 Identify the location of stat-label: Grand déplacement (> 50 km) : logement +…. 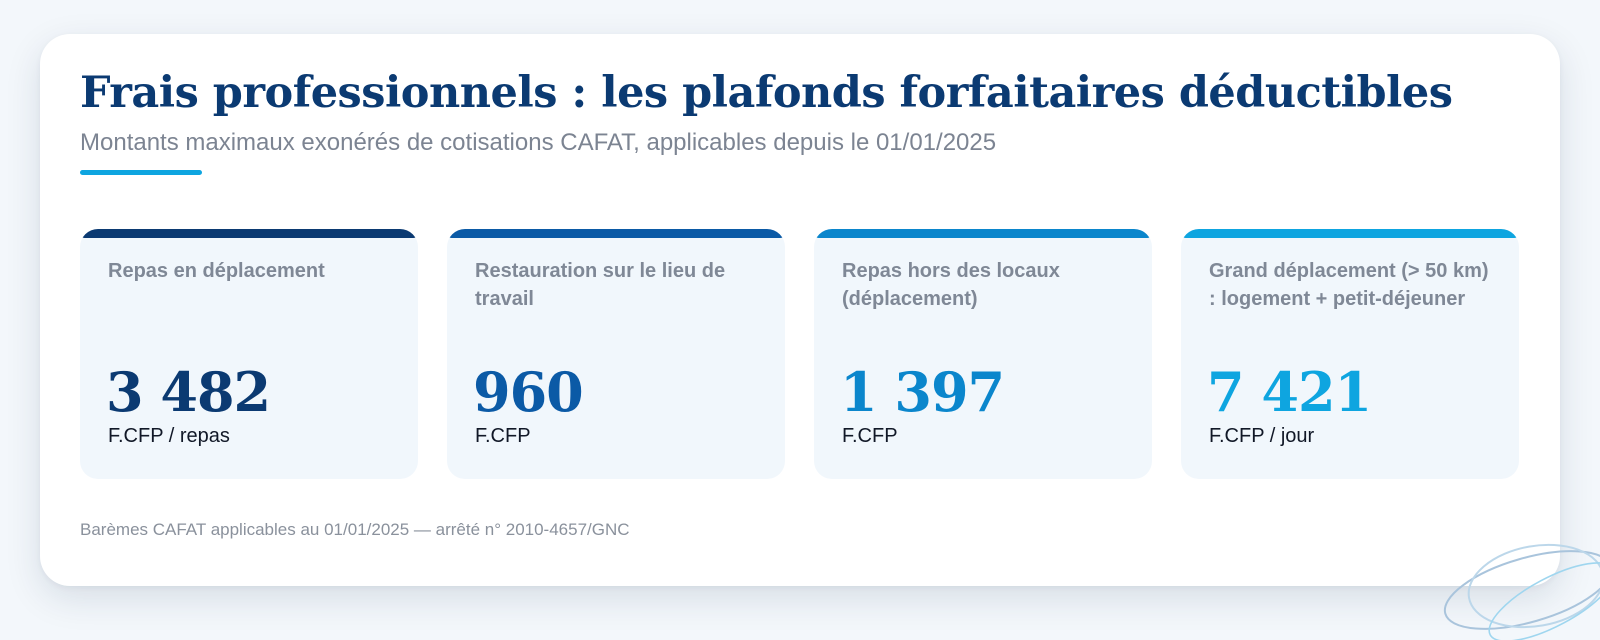
(1349, 285).